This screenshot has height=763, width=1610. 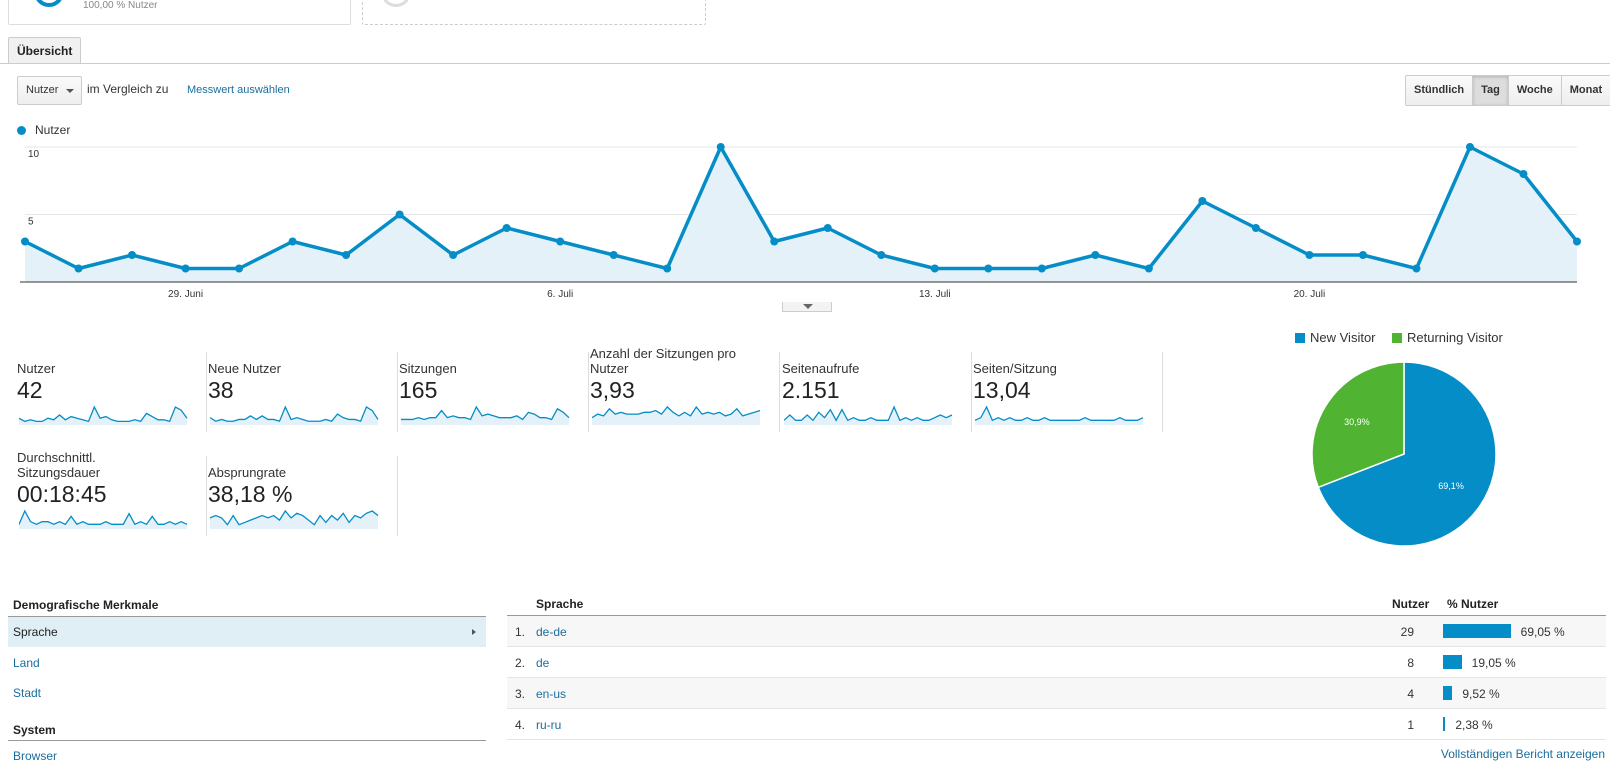 I want to click on scorecard: Absprungrate 38,18 %, so click(x=303, y=496).